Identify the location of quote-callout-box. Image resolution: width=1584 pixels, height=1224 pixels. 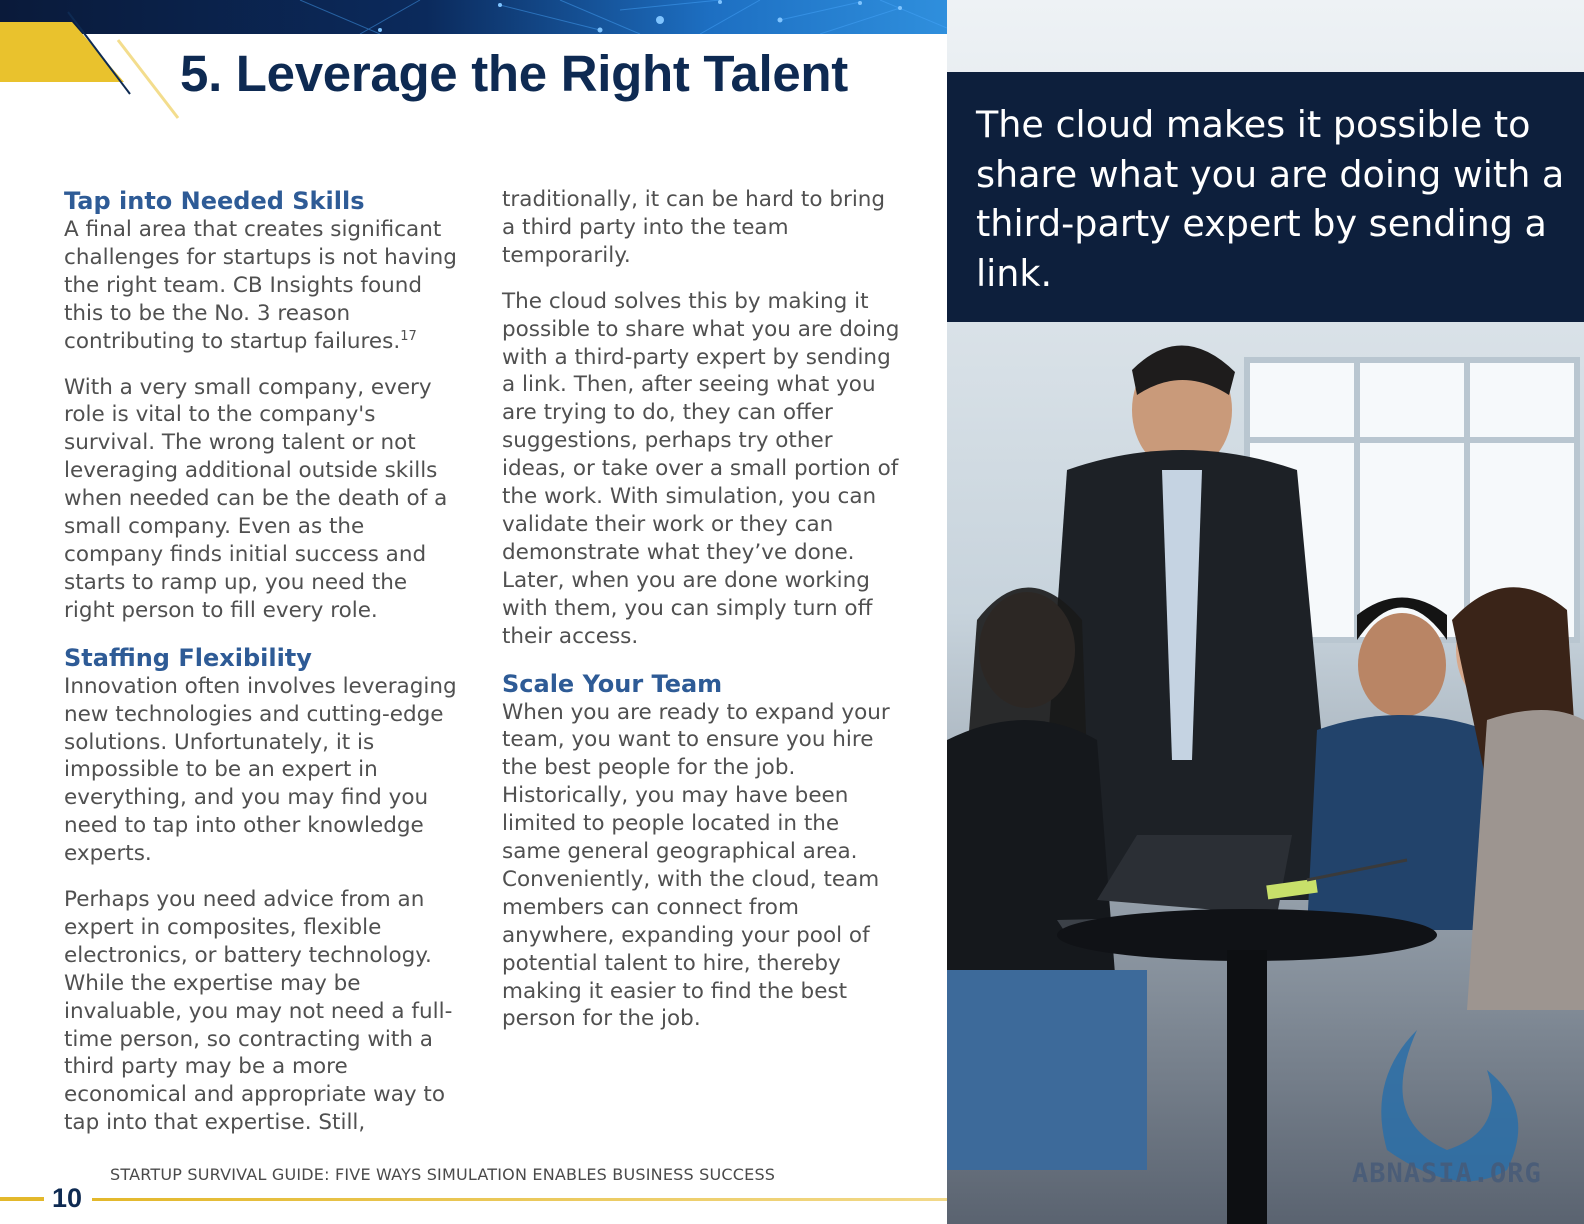
(1265, 197).